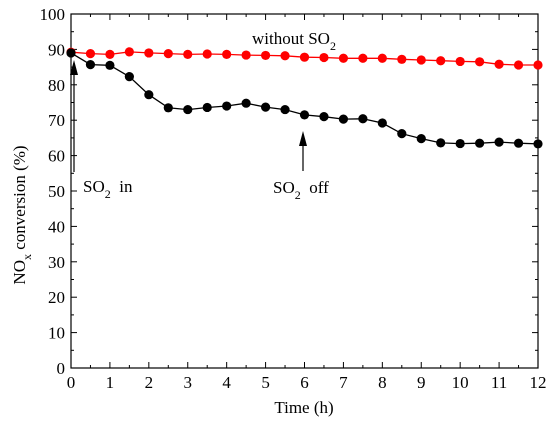 This screenshot has height=421, width=550. Describe the element at coordinates (301, 190) in the screenshot. I see `annotation-so2-off: SO2 off` at that location.